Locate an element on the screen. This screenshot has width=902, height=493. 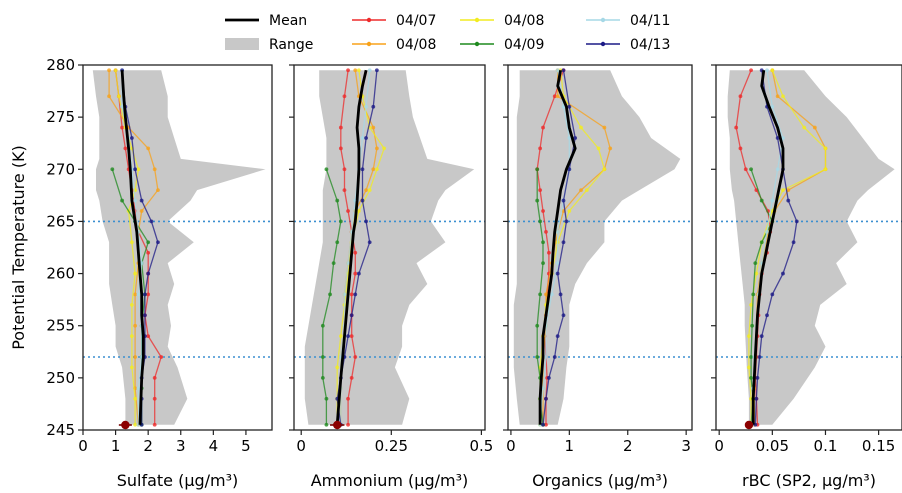
legend-label: Mean is located at coordinates (288, 21).